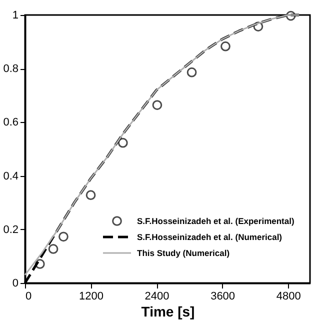  I want to click on x-tick-label: 3600, so click(223, 296).